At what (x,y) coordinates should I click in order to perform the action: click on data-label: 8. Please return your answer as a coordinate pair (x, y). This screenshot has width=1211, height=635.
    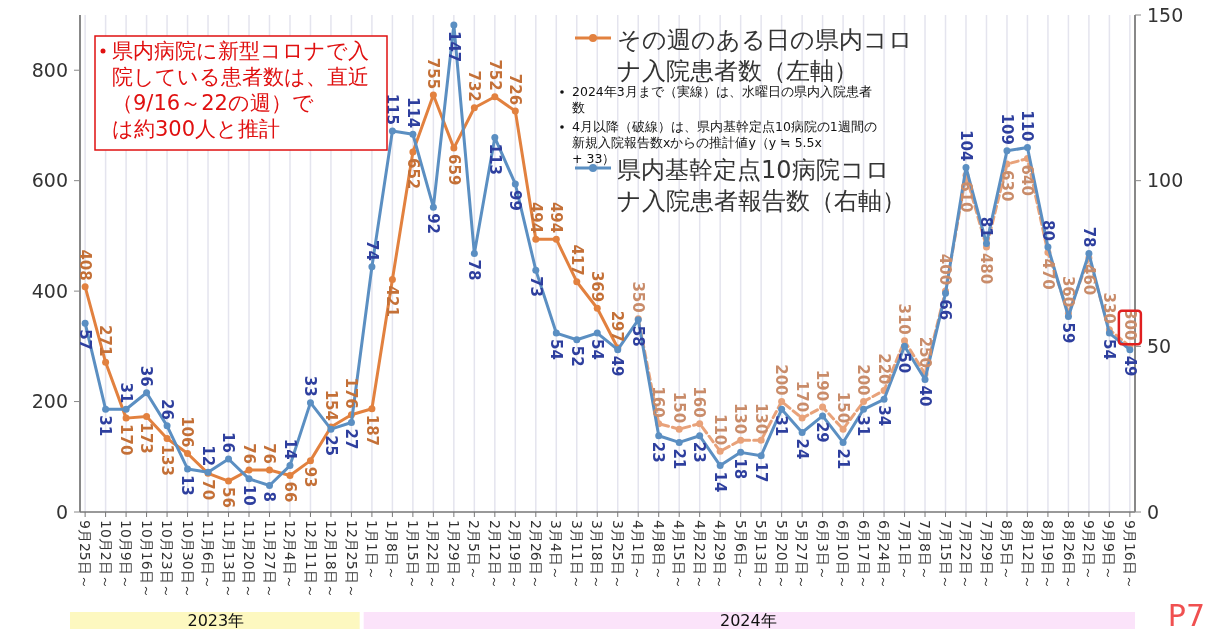
    Looking at the image, I should click on (269, 496).